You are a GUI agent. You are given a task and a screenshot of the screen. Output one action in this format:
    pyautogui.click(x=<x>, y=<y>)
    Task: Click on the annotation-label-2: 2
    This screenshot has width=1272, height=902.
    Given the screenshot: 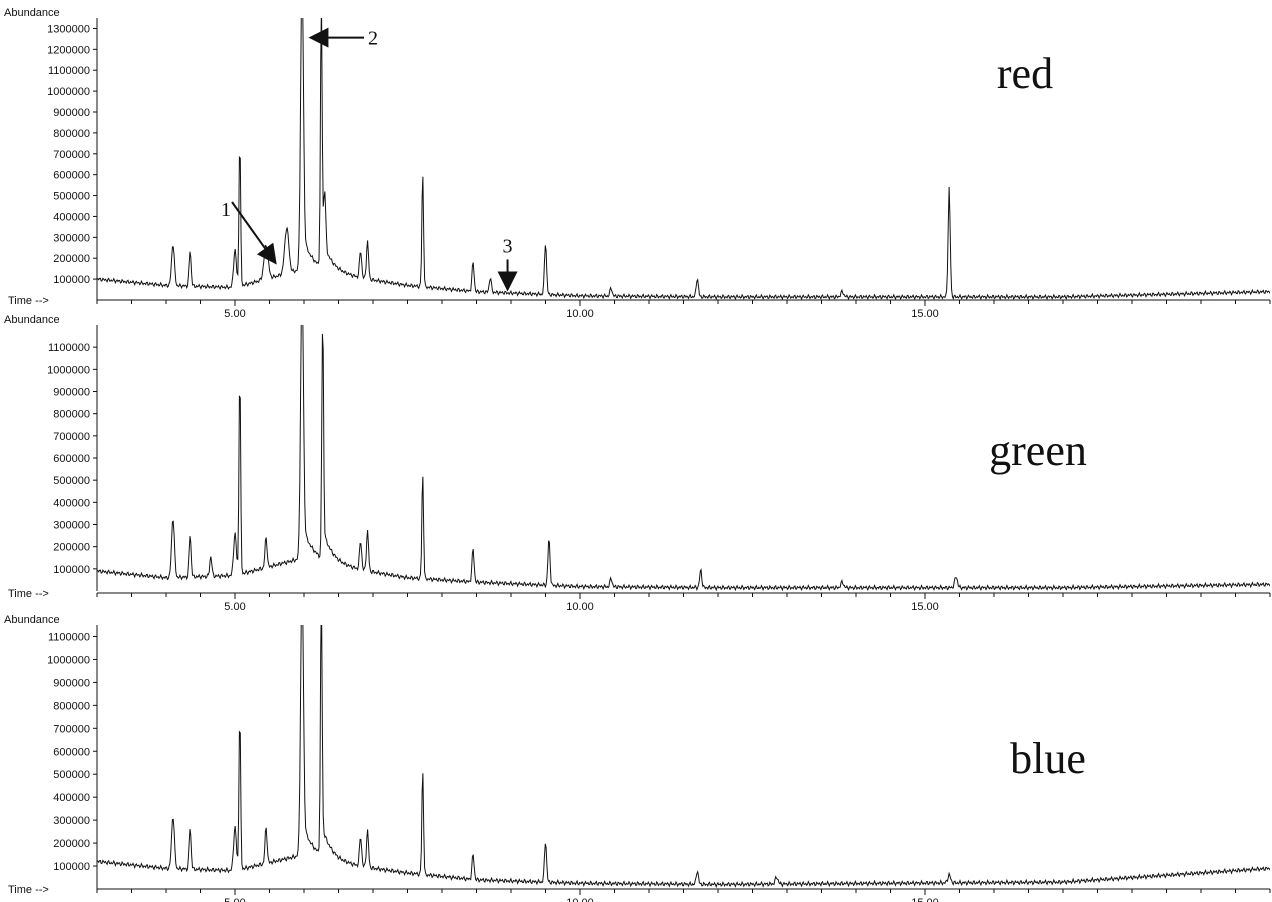 What is the action you would take?
    pyautogui.click(x=373, y=39)
    